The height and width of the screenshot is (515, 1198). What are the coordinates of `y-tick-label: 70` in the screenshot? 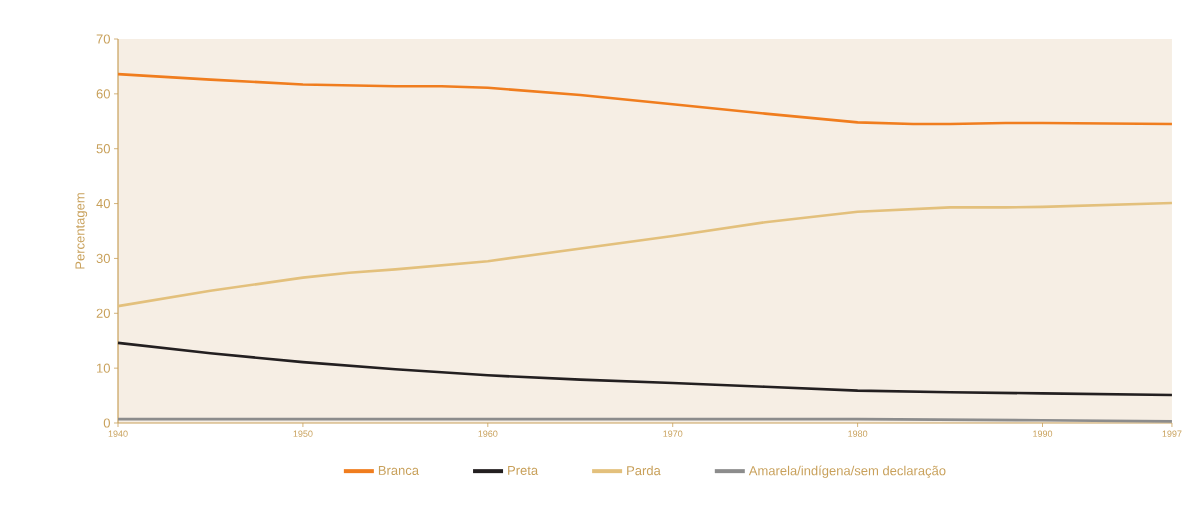 It's located at (103, 39).